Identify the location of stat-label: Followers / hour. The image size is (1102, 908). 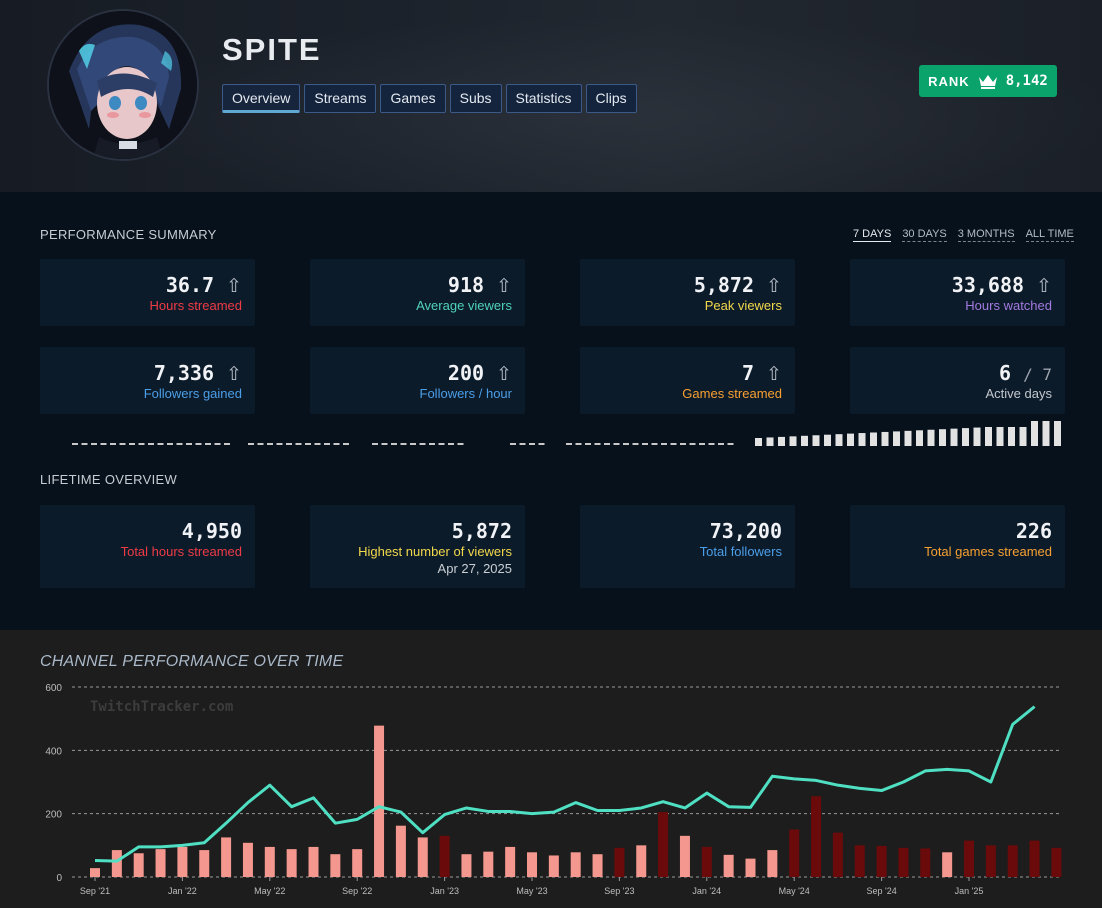
(465, 393).